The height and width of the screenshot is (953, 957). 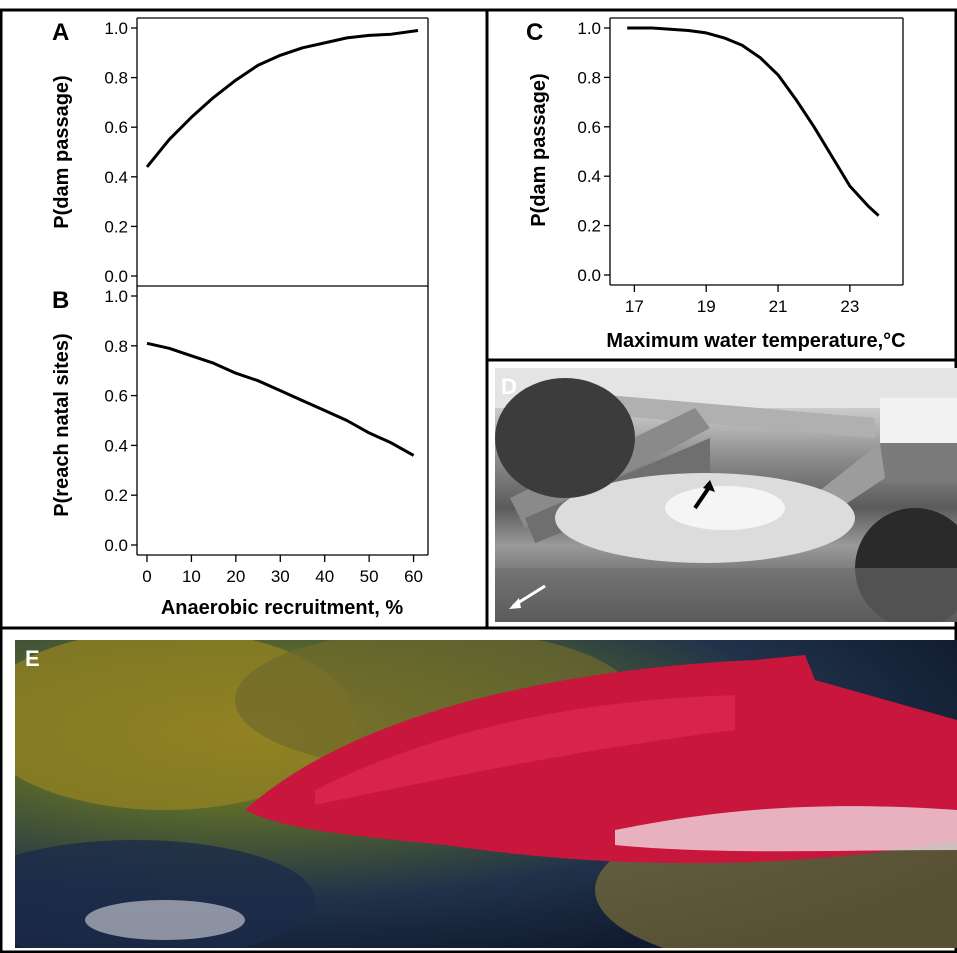 What do you see at coordinates (235, 576) in the screenshot?
I see `x-tick-label: 20` at bounding box center [235, 576].